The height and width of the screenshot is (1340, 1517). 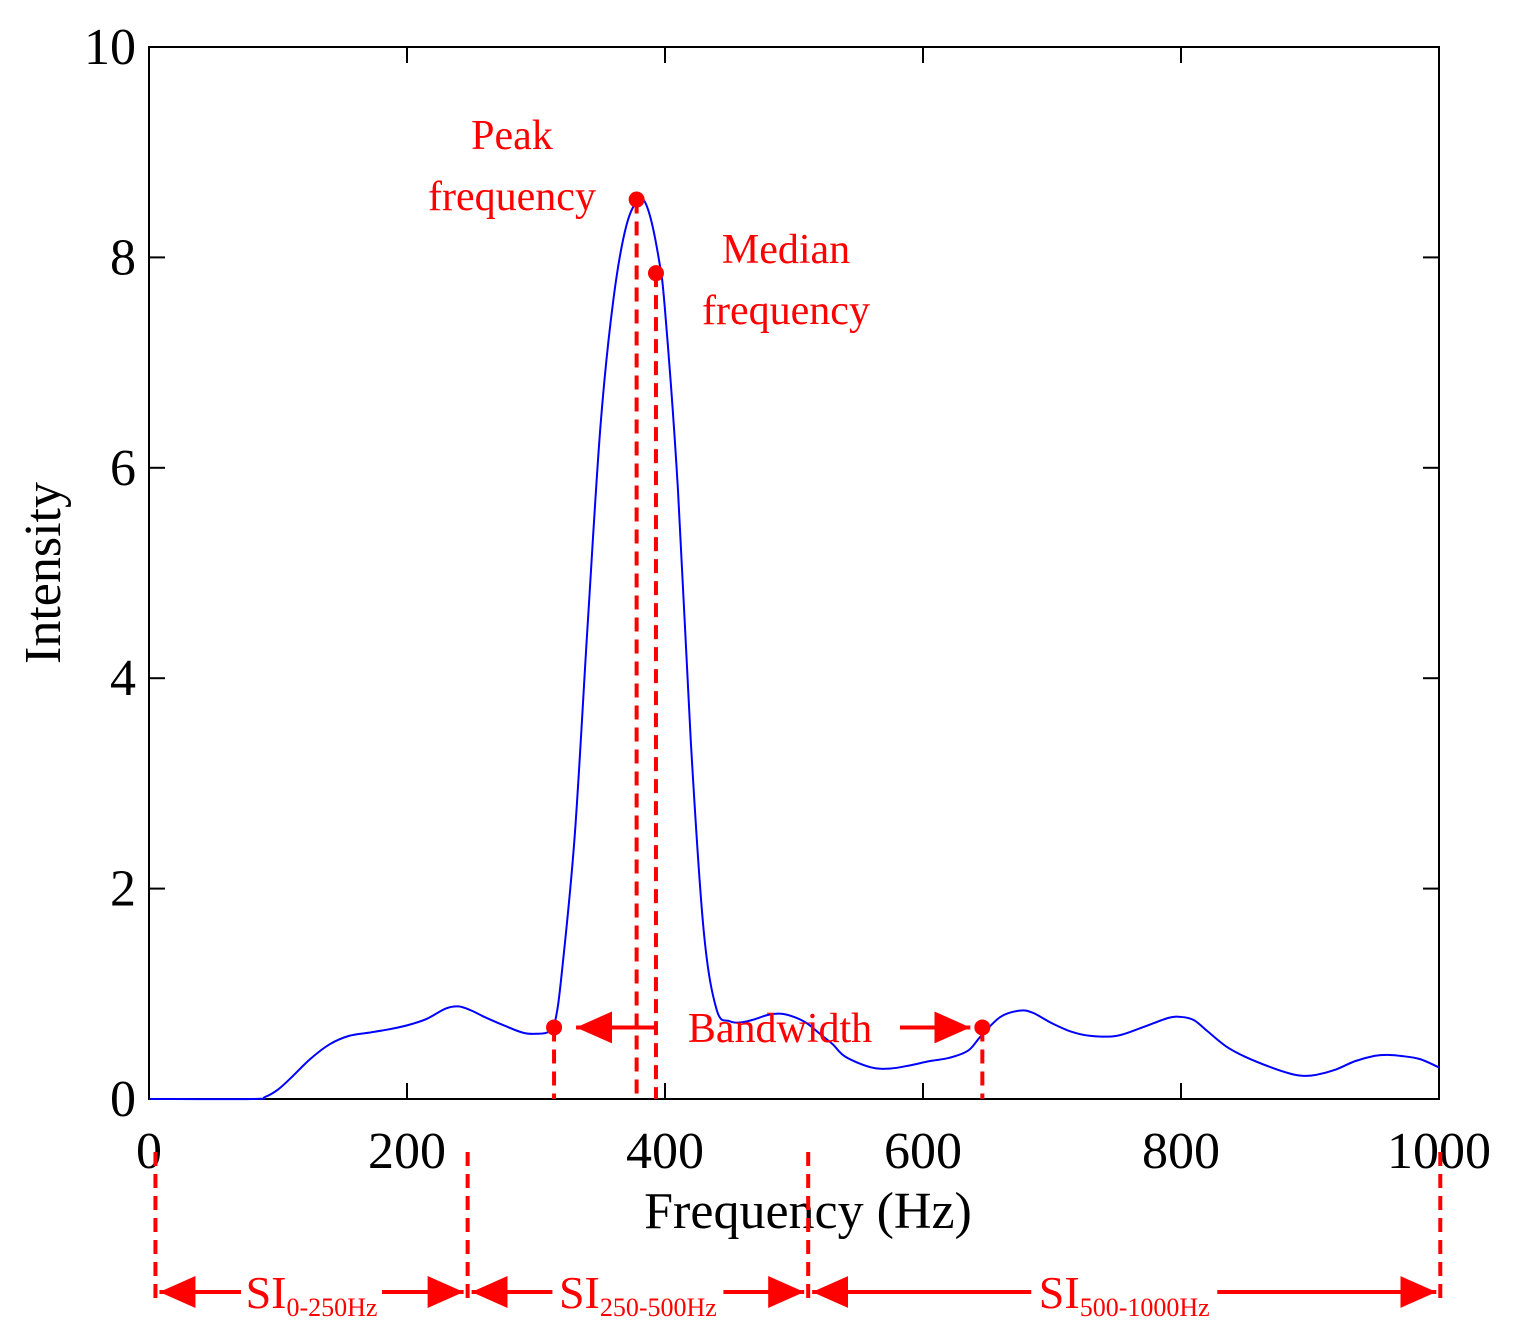 I want to click on y-tick-label: 2, so click(x=123, y=889).